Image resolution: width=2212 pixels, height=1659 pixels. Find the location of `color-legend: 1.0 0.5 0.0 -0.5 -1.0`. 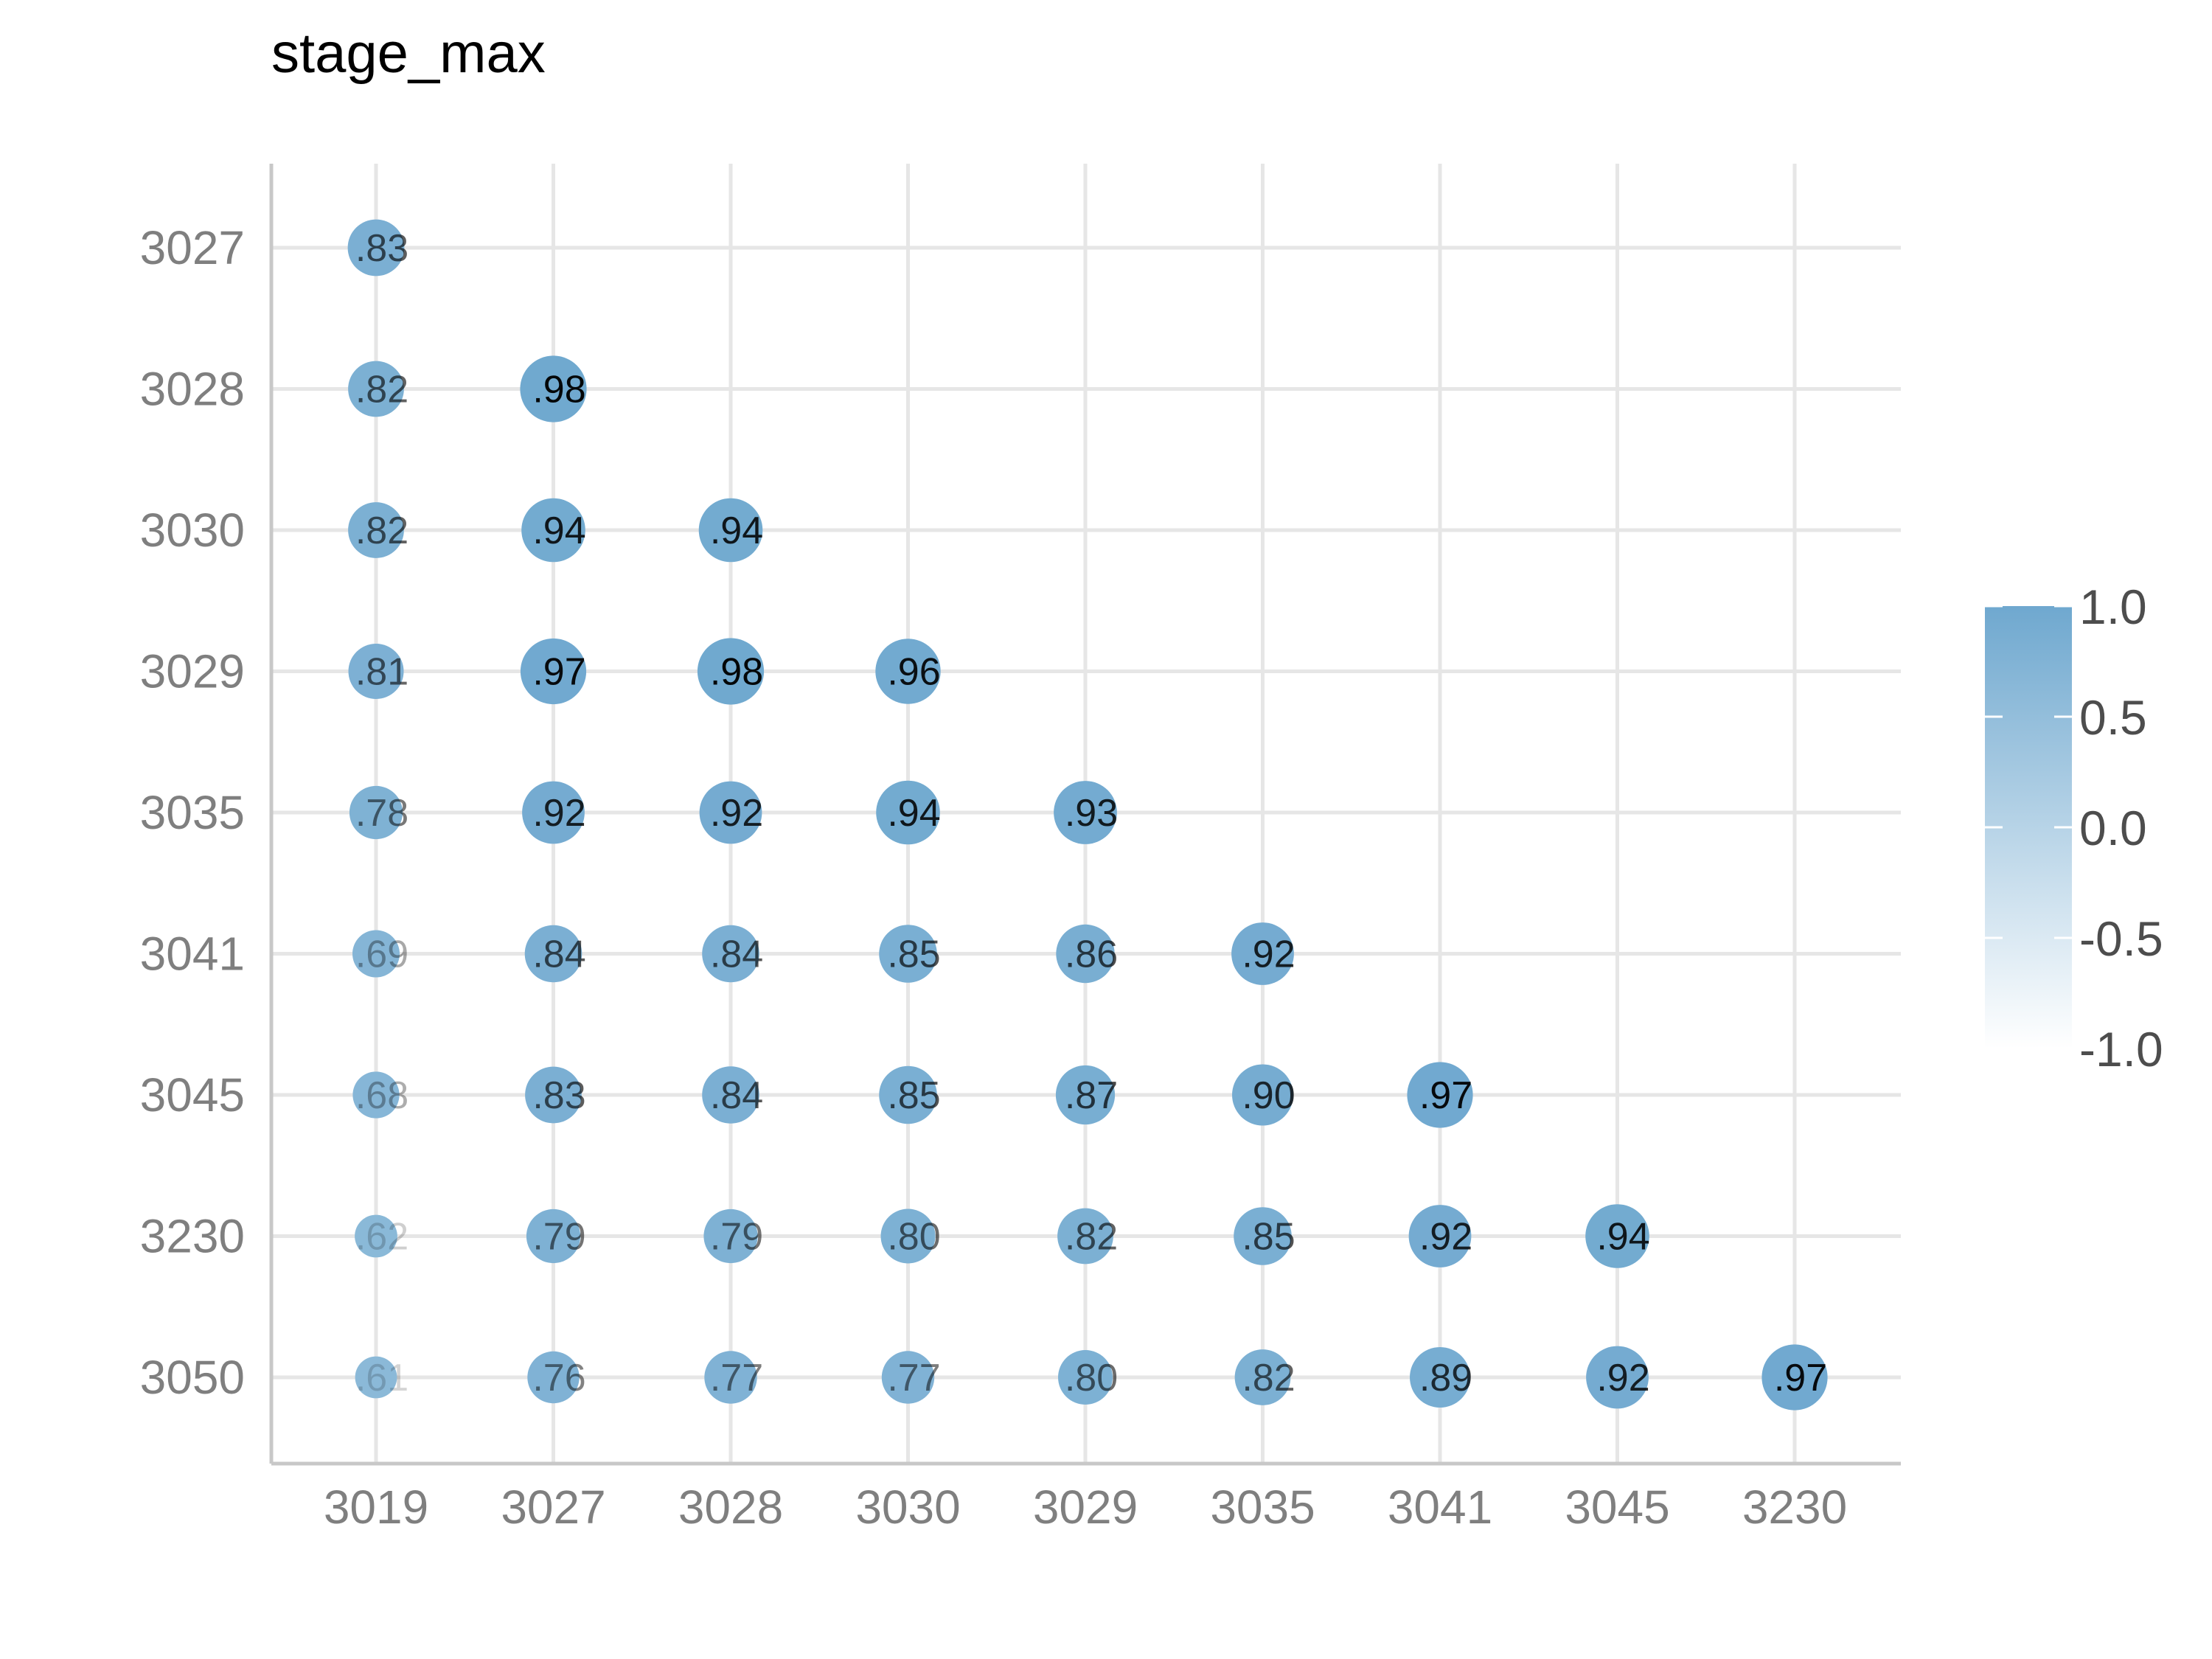

color-legend: 1.0 0.5 0.0 -0.5 -1.0 is located at coordinates (2074, 828).